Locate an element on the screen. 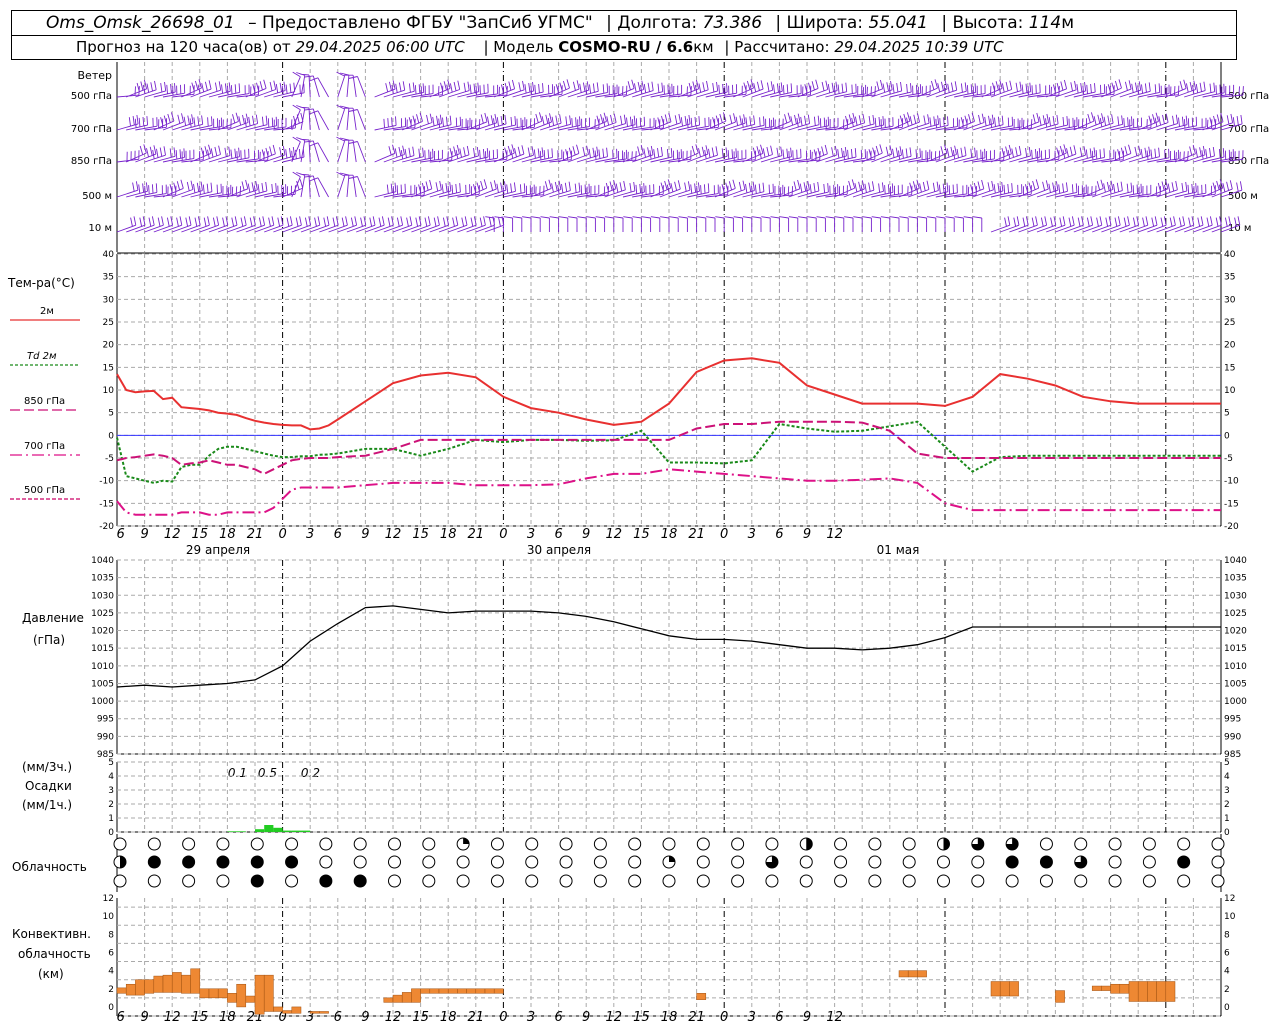 This screenshot has width=1280, height=1024. pressure-ytick-left: 1015 is located at coordinates (102, 649).